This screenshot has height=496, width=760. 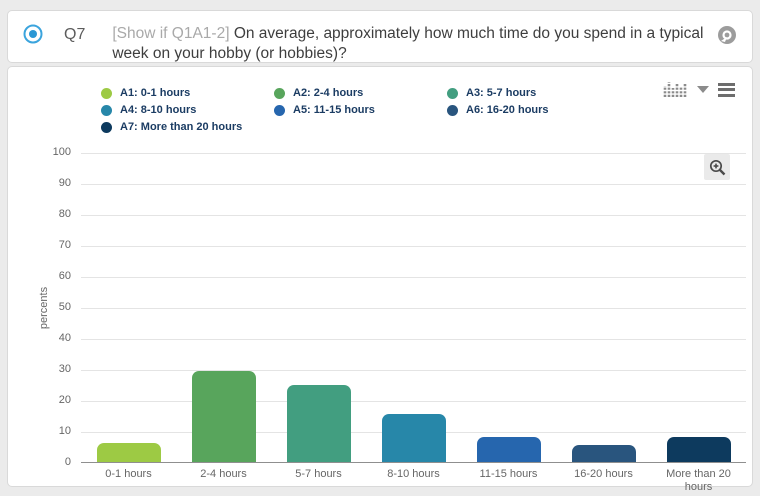 What do you see at coordinates (698, 480) in the screenshot?
I see `x-tick-label: More than 20 hours` at bounding box center [698, 480].